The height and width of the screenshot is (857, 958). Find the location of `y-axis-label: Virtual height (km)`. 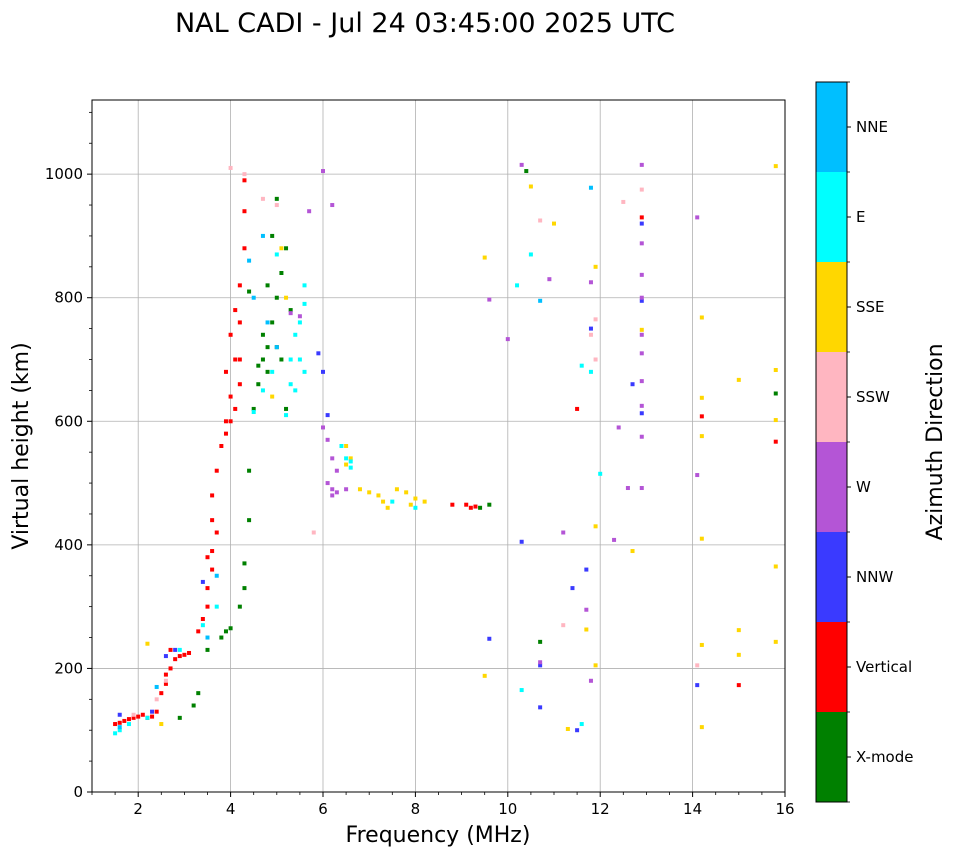

y-axis-label: Virtual height (km) is located at coordinates (21, 445).